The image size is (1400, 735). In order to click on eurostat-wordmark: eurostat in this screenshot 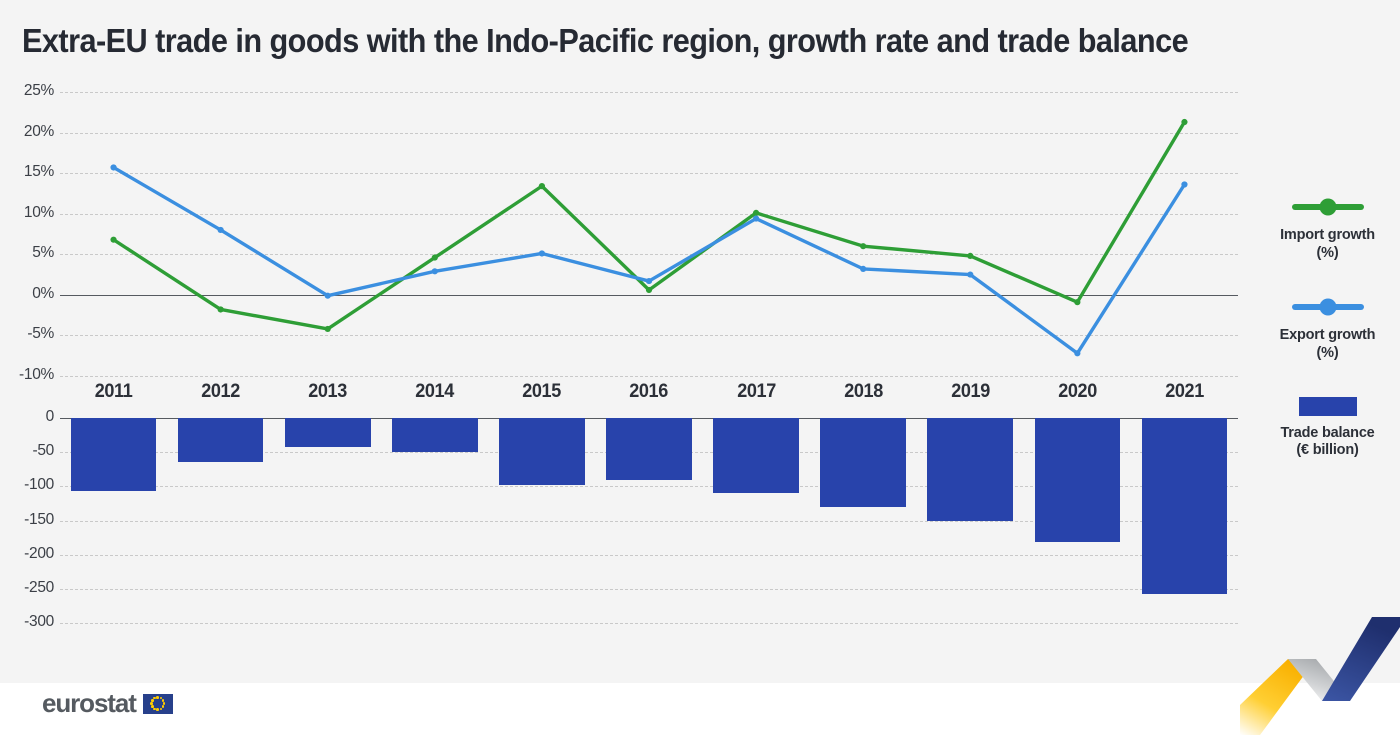, I will do `click(89, 703)`.